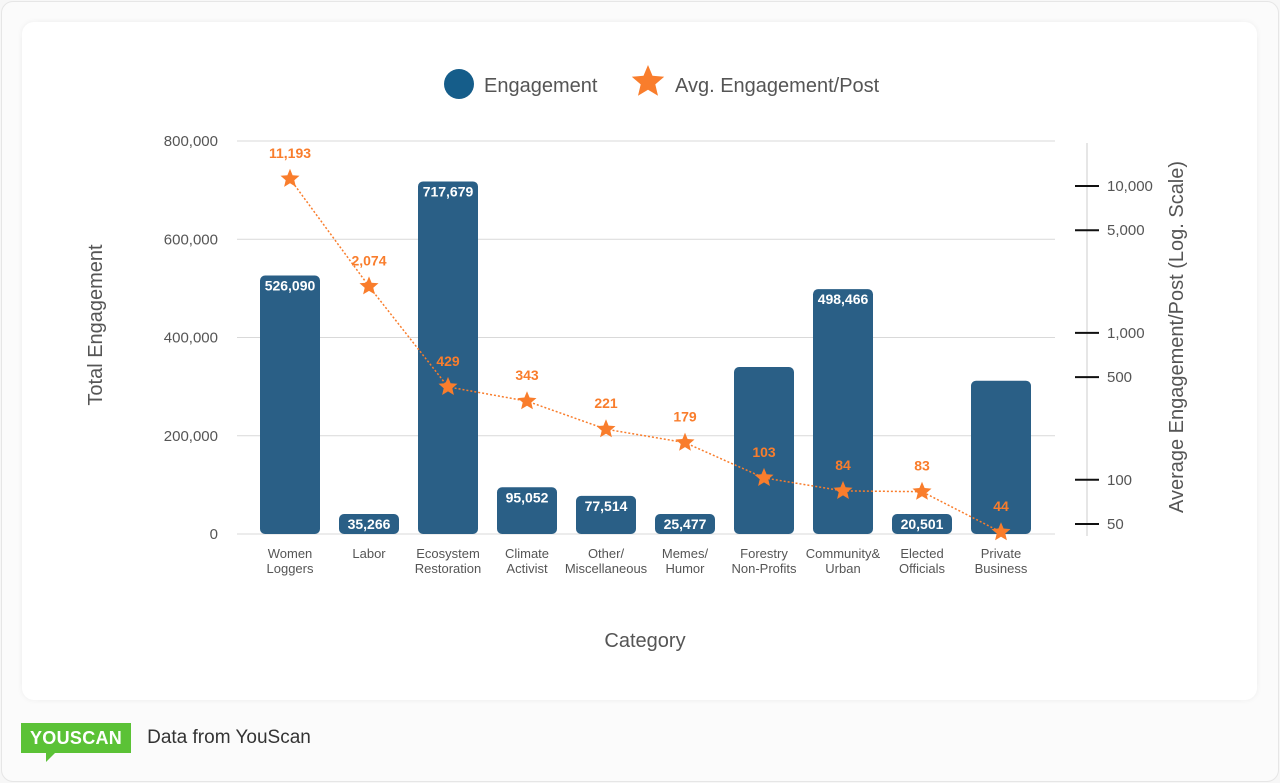  I want to click on y-tick-label: 0, so click(214, 534).